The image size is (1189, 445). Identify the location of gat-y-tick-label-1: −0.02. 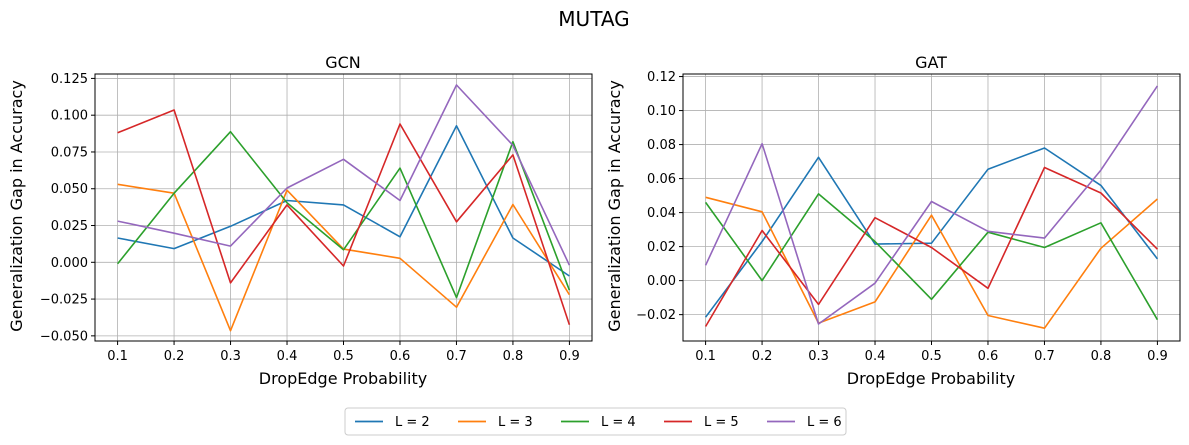
(656, 315).